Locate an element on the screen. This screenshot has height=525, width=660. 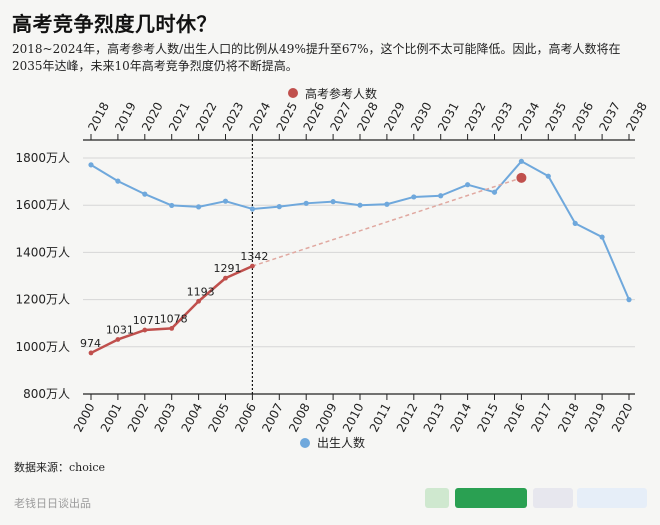
x-top-tick-label: 2027 is located at coordinates (340, 117).